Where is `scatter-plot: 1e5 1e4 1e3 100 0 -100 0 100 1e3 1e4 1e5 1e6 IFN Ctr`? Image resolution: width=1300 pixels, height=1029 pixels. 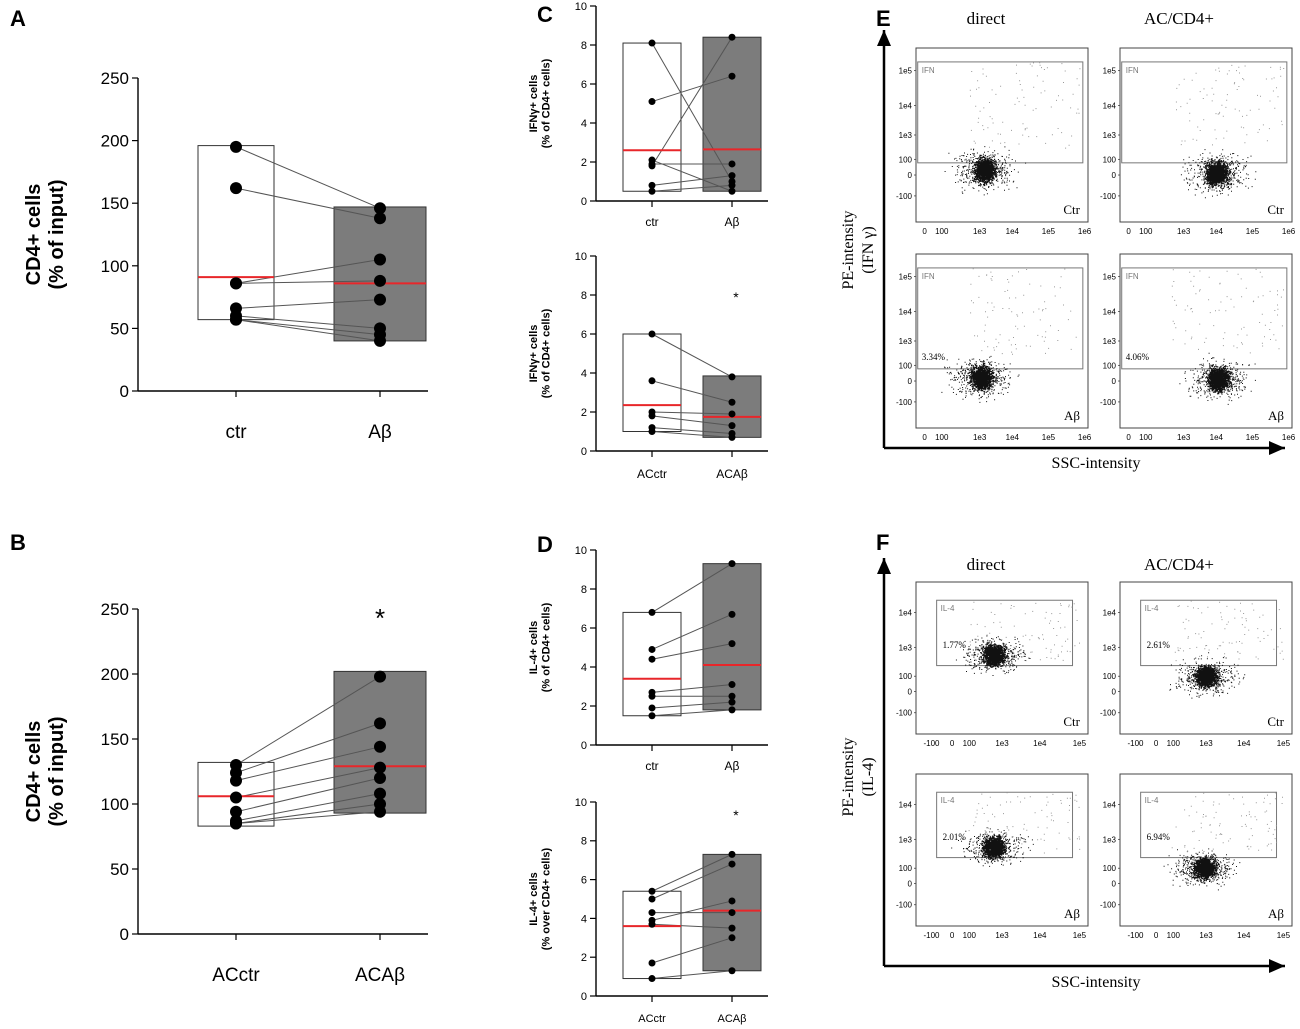 scatter-plot: 1e5 1e4 1e3 100 0 -100 0 100 1e3 1e4 1e5 1e6 IFN Ctr is located at coordinates (1198, 141).